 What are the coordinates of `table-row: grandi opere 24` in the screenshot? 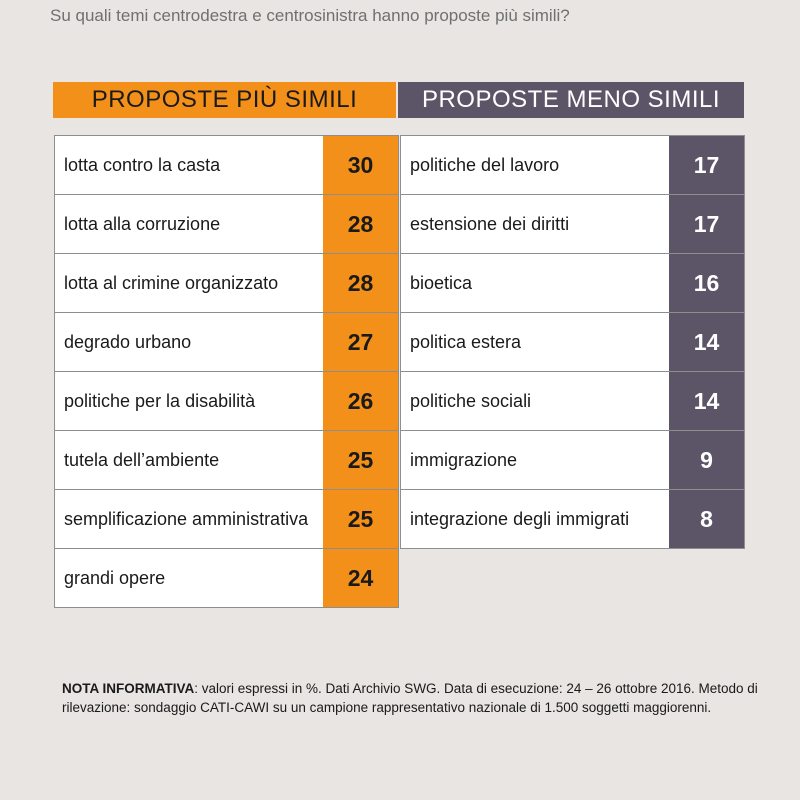 It's located at (226, 578).